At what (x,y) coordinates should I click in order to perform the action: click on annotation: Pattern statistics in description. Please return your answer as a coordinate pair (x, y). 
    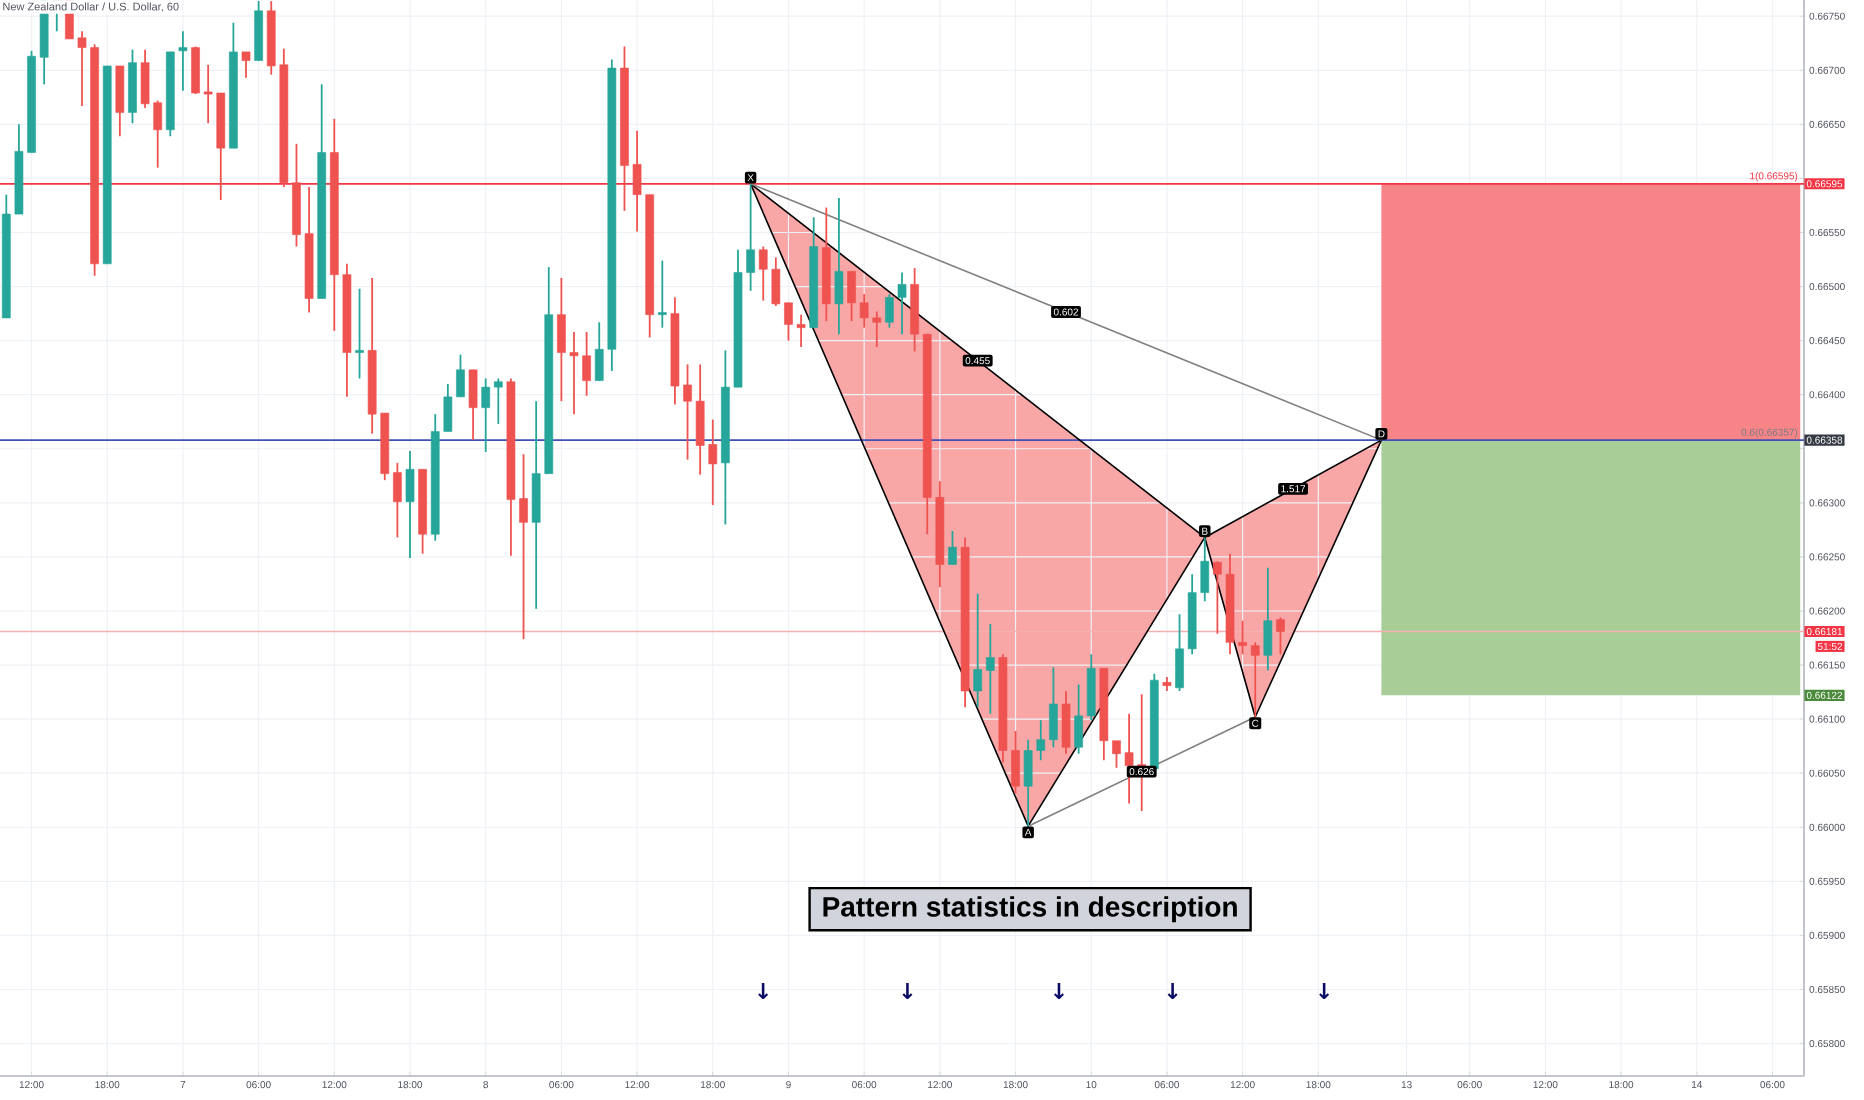
    Looking at the image, I should click on (1030, 909).